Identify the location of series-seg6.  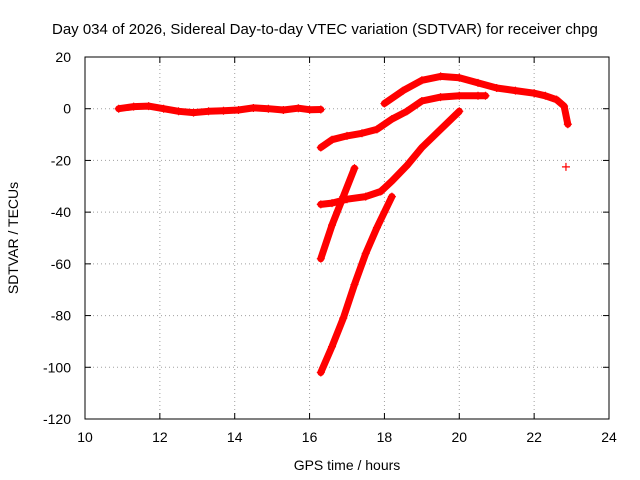
(356, 284).